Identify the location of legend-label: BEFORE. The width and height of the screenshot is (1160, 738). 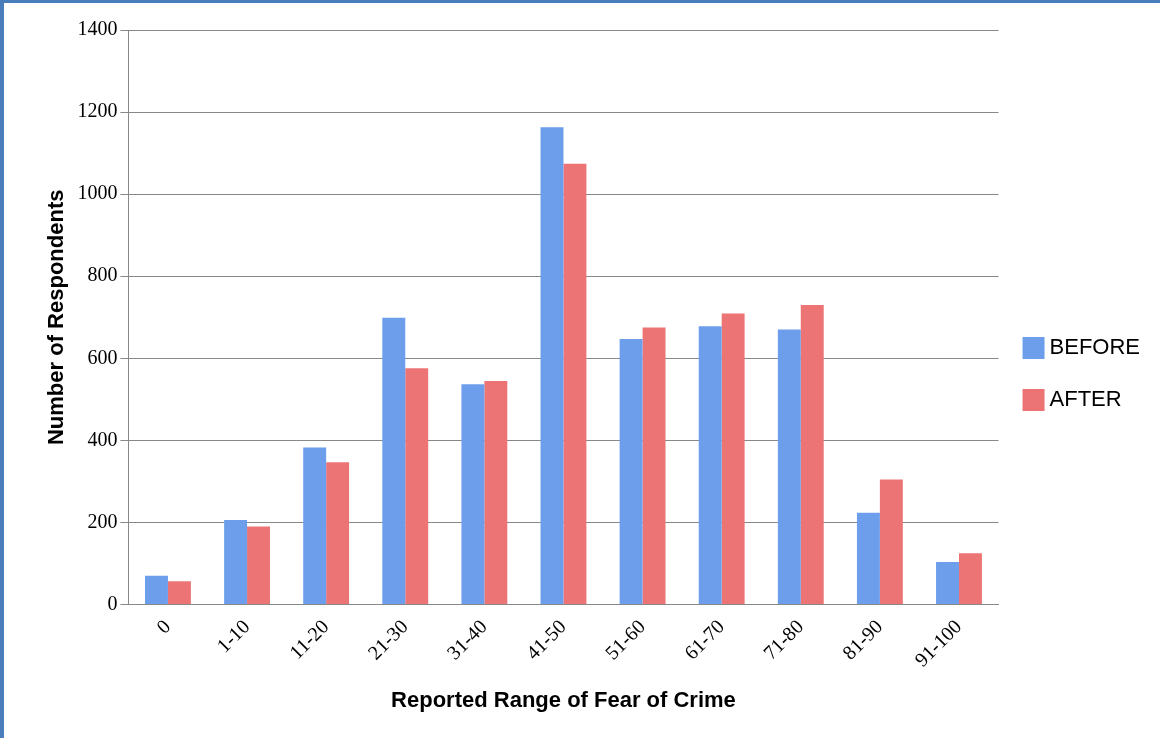
(1095, 347).